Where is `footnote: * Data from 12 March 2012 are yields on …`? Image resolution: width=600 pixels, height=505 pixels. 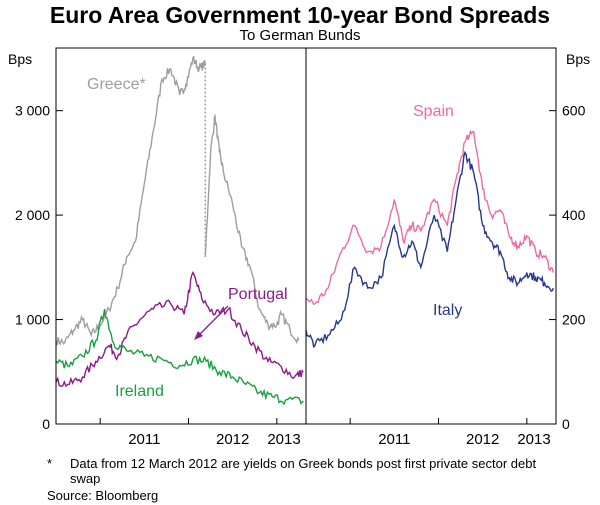
footnote: * Data from 12 March 2012 are yields on … is located at coordinates (307, 471).